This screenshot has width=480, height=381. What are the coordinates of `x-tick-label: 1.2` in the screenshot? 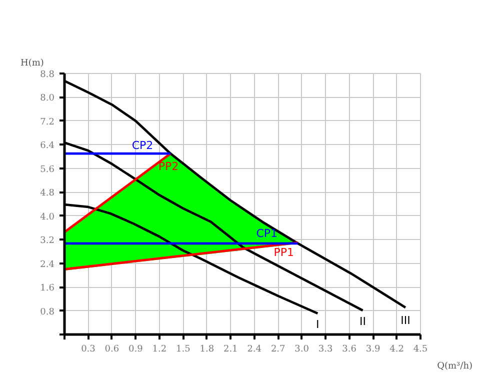 It's located at (159, 349).